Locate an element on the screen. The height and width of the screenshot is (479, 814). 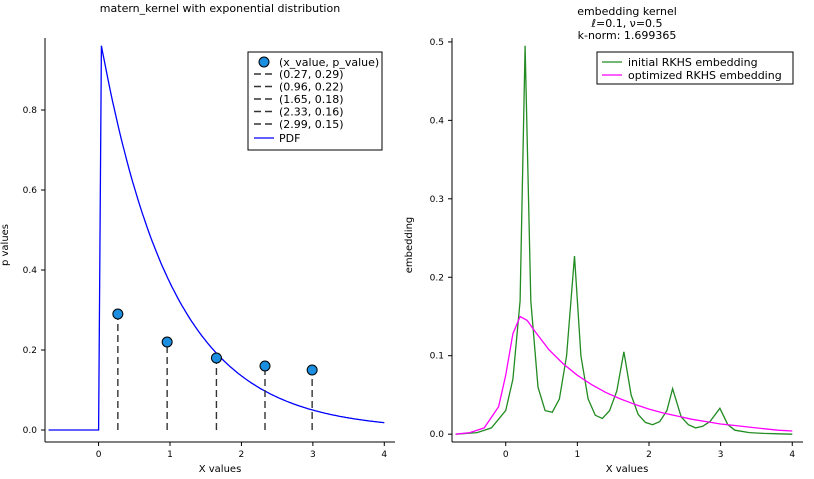
right-legend-box is located at coordinates (695, 68).